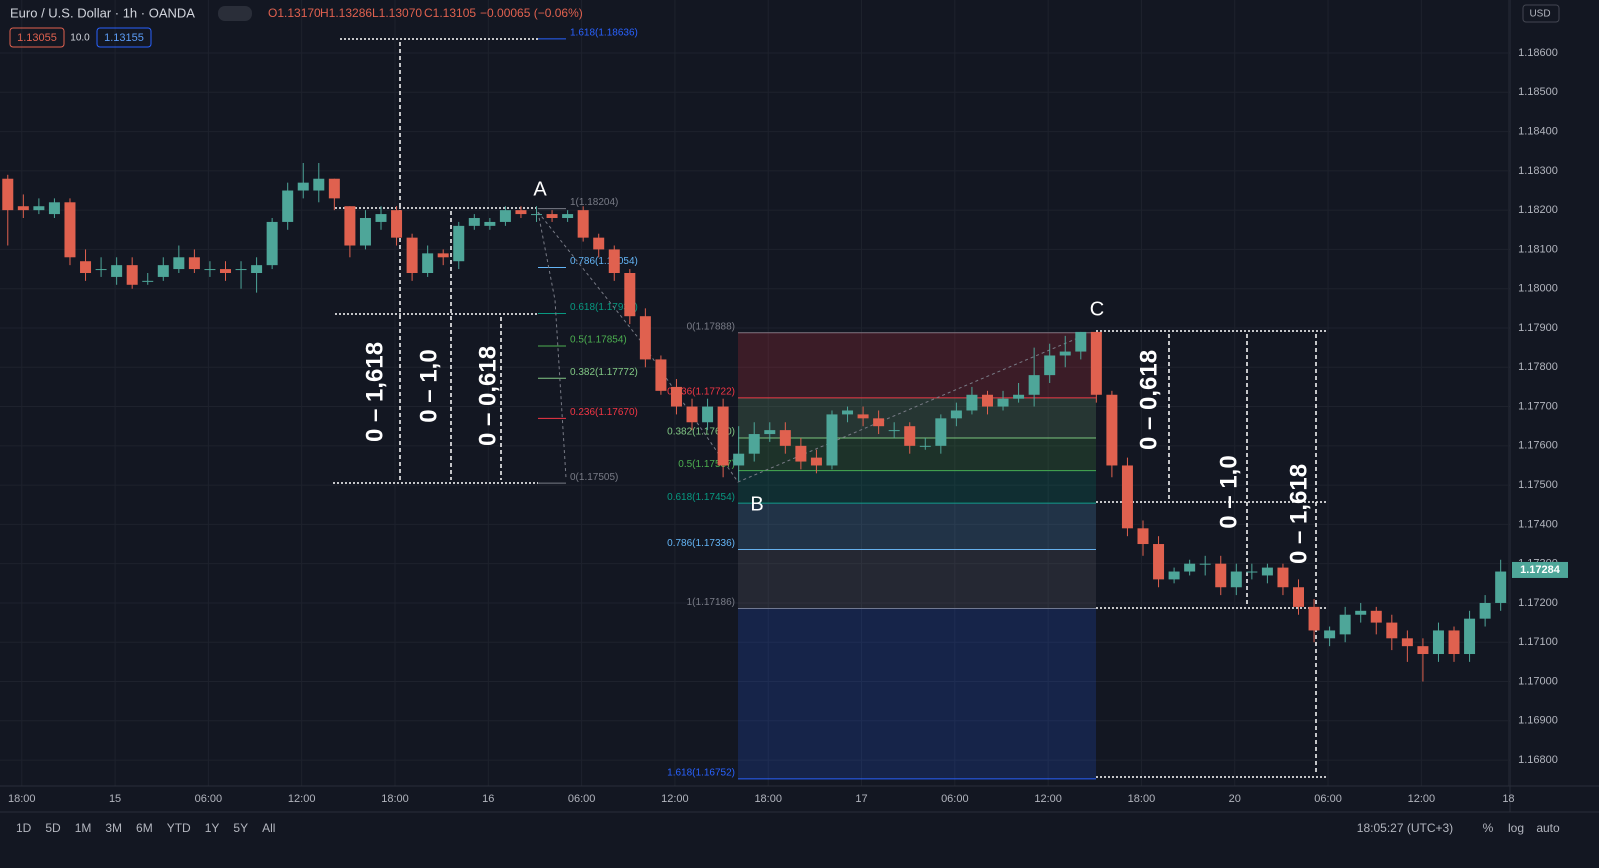 The image size is (1599, 868). Describe the element at coordinates (1538, 53) in the screenshot. I see `y-tick-label: 1.18600` at that location.